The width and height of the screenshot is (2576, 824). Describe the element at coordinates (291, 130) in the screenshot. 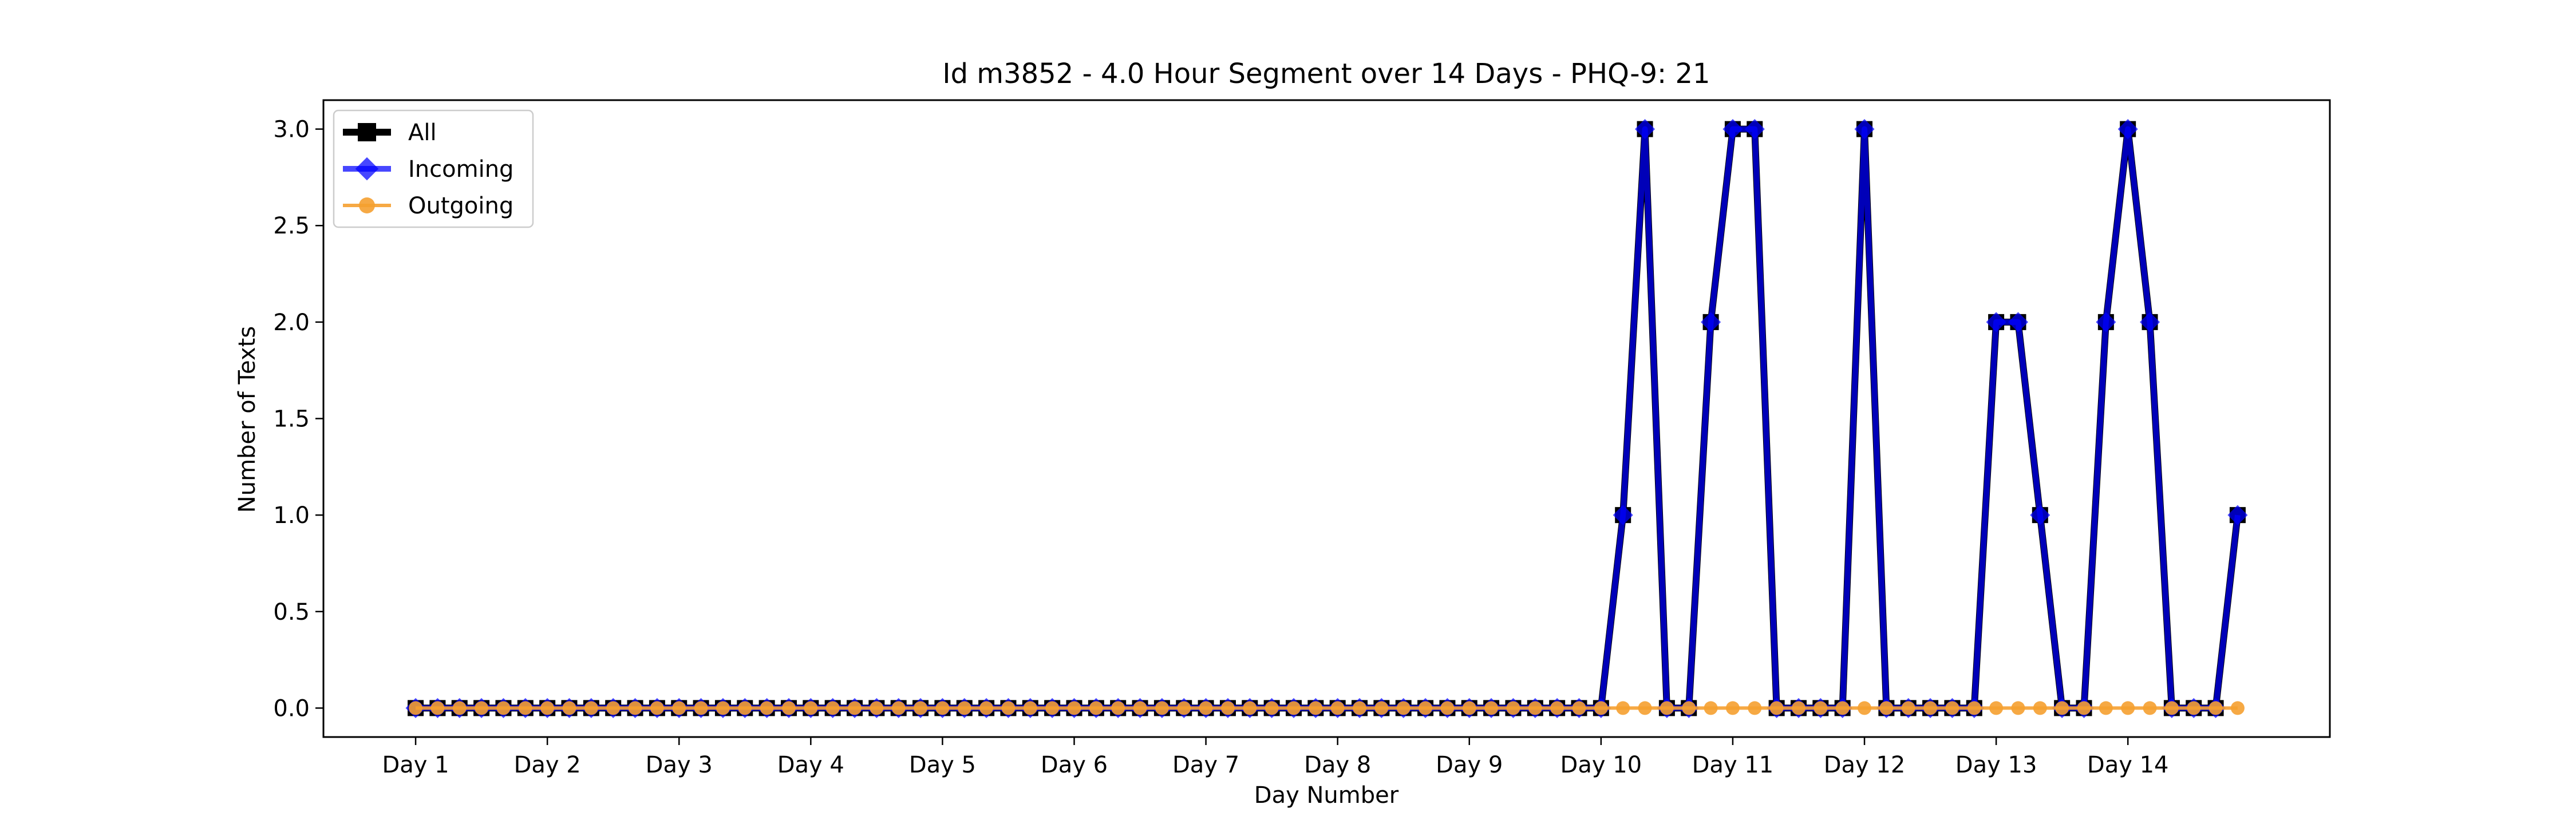

I see `y-tick-label: 3.0` at that location.